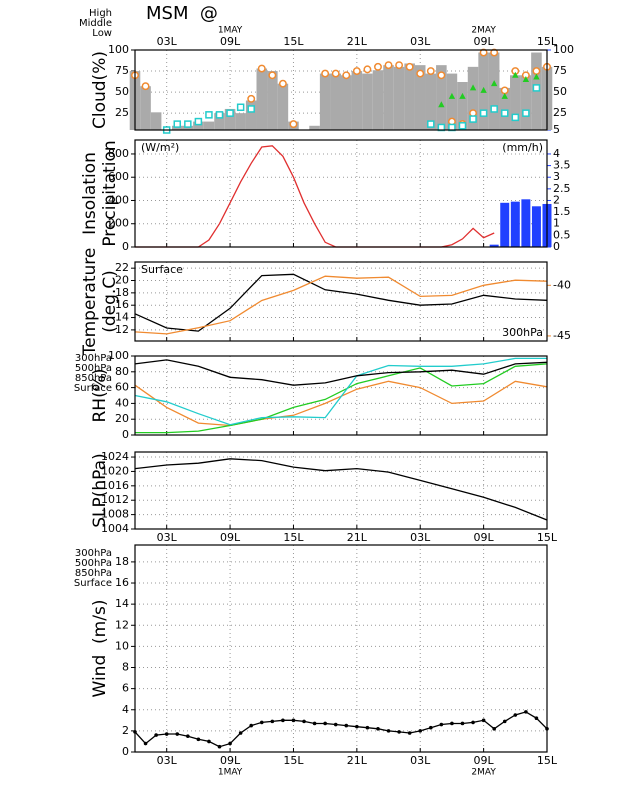 This screenshot has width=618, height=800. Describe the element at coordinates (293, 537) in the screenshot. I see `x-tick-label: 15L` at that location.